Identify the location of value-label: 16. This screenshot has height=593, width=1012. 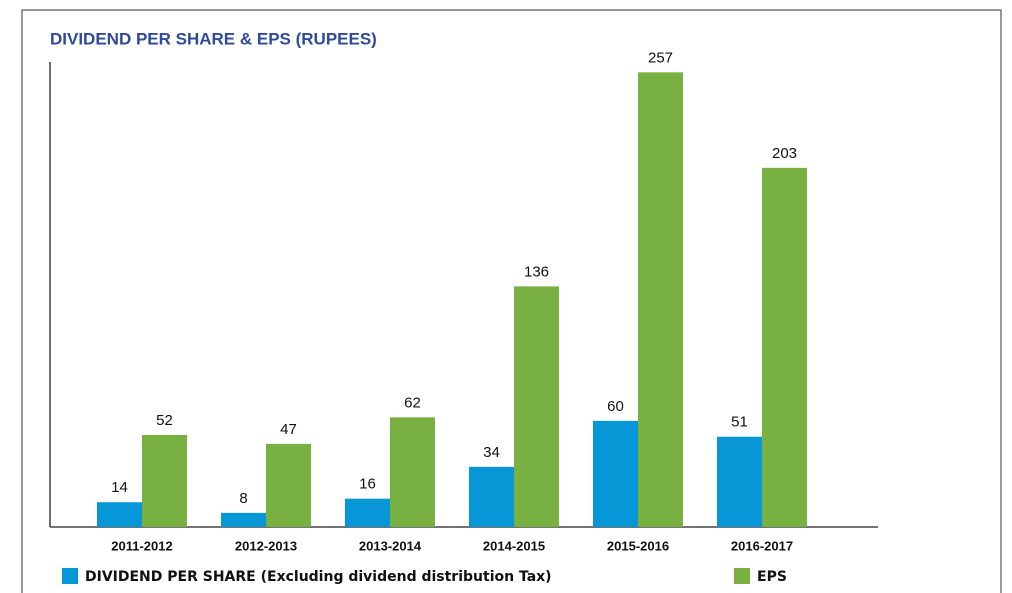
(367, 484).